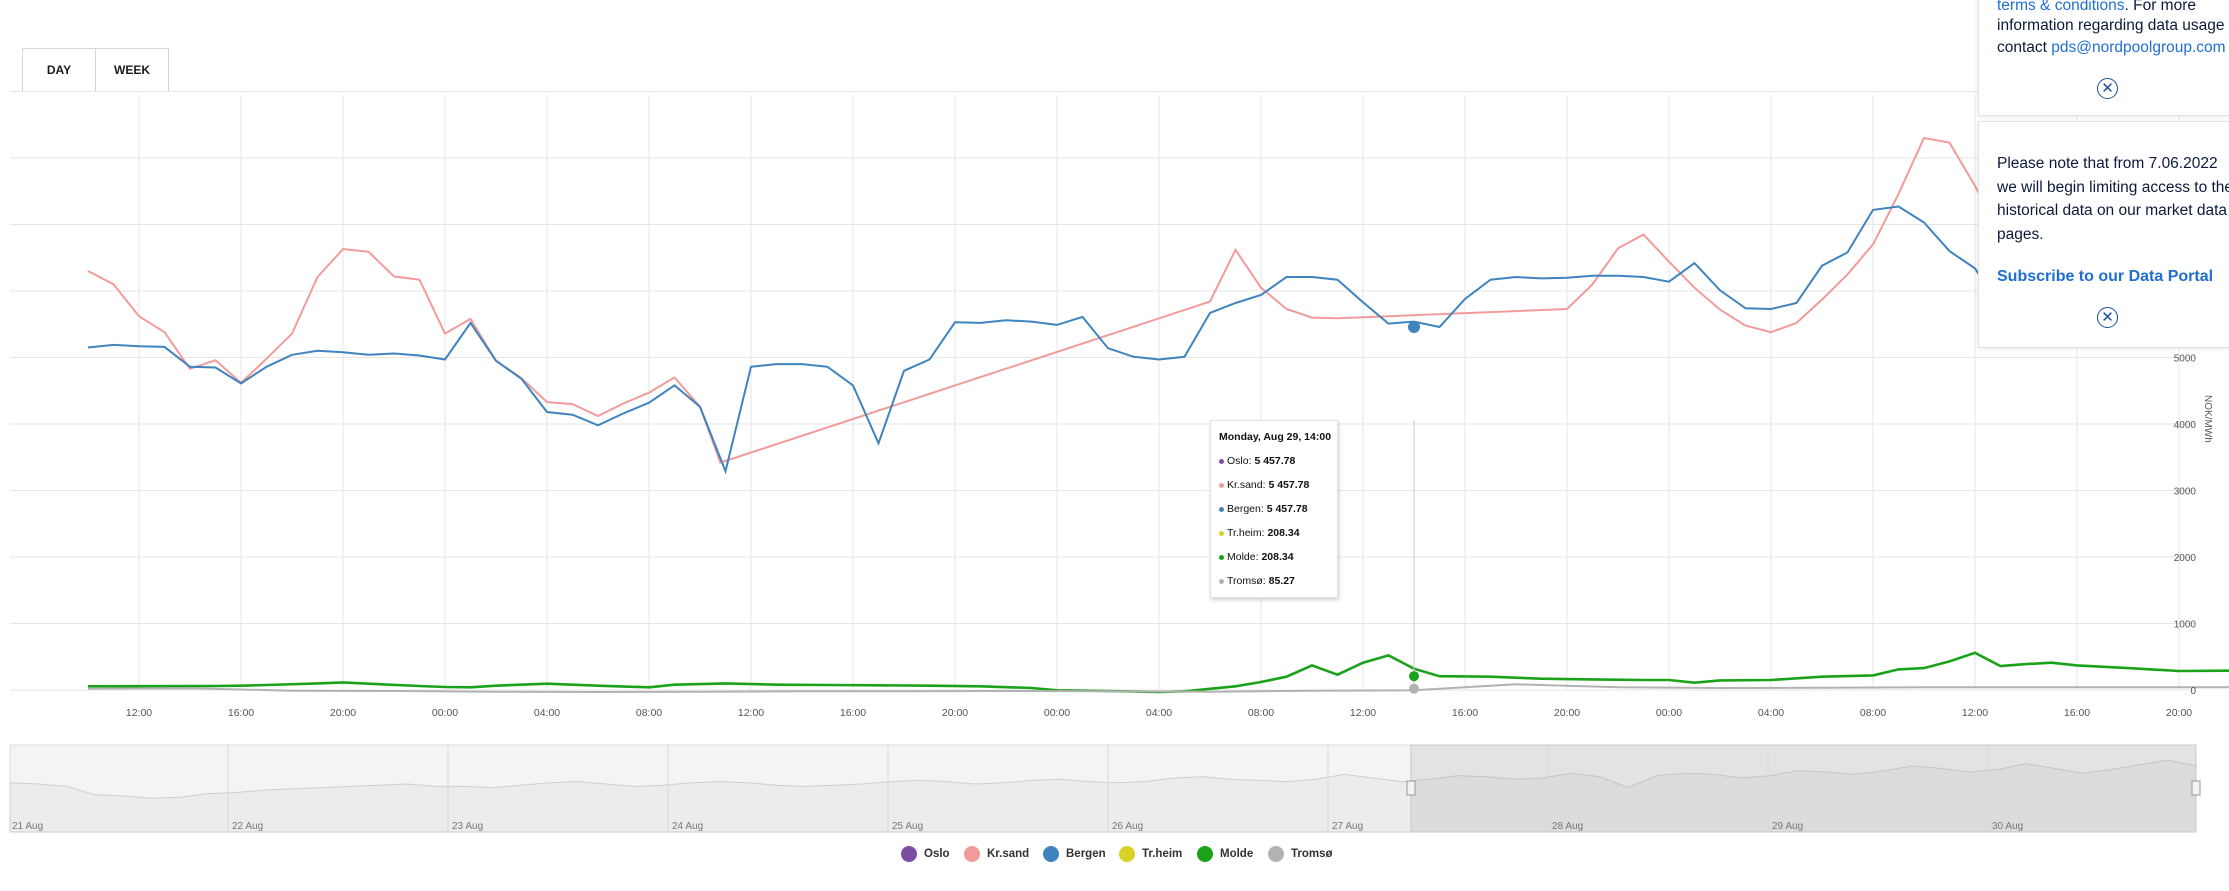 The width and height of the screenshot is (2229, 891). I want to click on legend-label: Oslo, so click(937, 854).